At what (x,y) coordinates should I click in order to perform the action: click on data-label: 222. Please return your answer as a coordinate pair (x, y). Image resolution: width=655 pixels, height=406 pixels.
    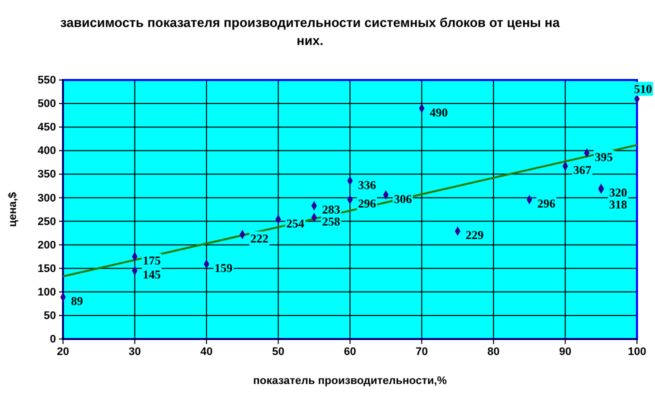
    Looking at the image, I should click on (259, 238).